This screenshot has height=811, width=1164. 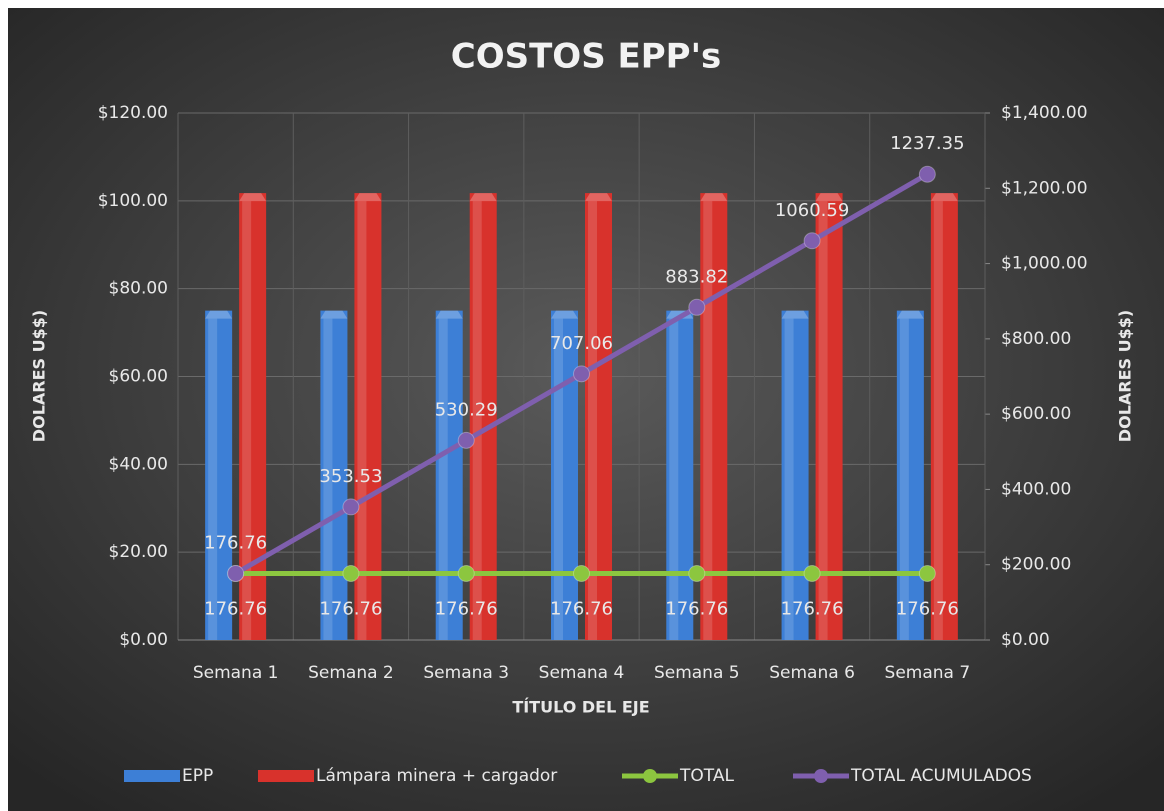 What do you see at coordinates (927, 143) in the screenshot?
I see `data-label: 1237.35` at bounding box center [927, 143].